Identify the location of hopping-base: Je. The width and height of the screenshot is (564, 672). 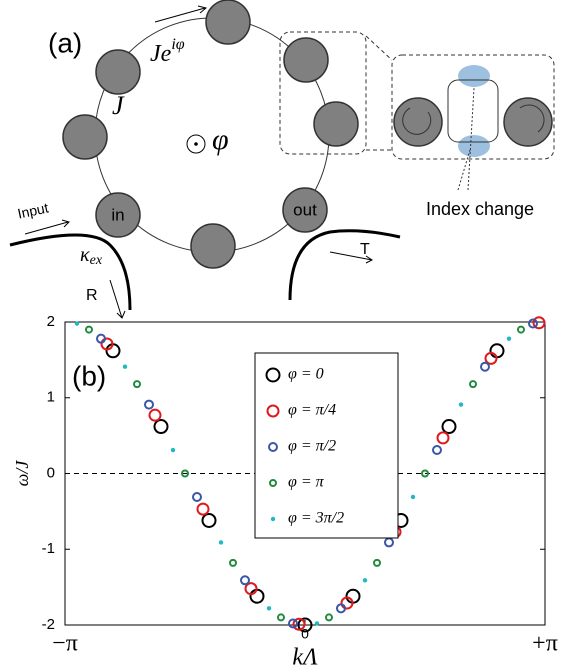
(161, 54).